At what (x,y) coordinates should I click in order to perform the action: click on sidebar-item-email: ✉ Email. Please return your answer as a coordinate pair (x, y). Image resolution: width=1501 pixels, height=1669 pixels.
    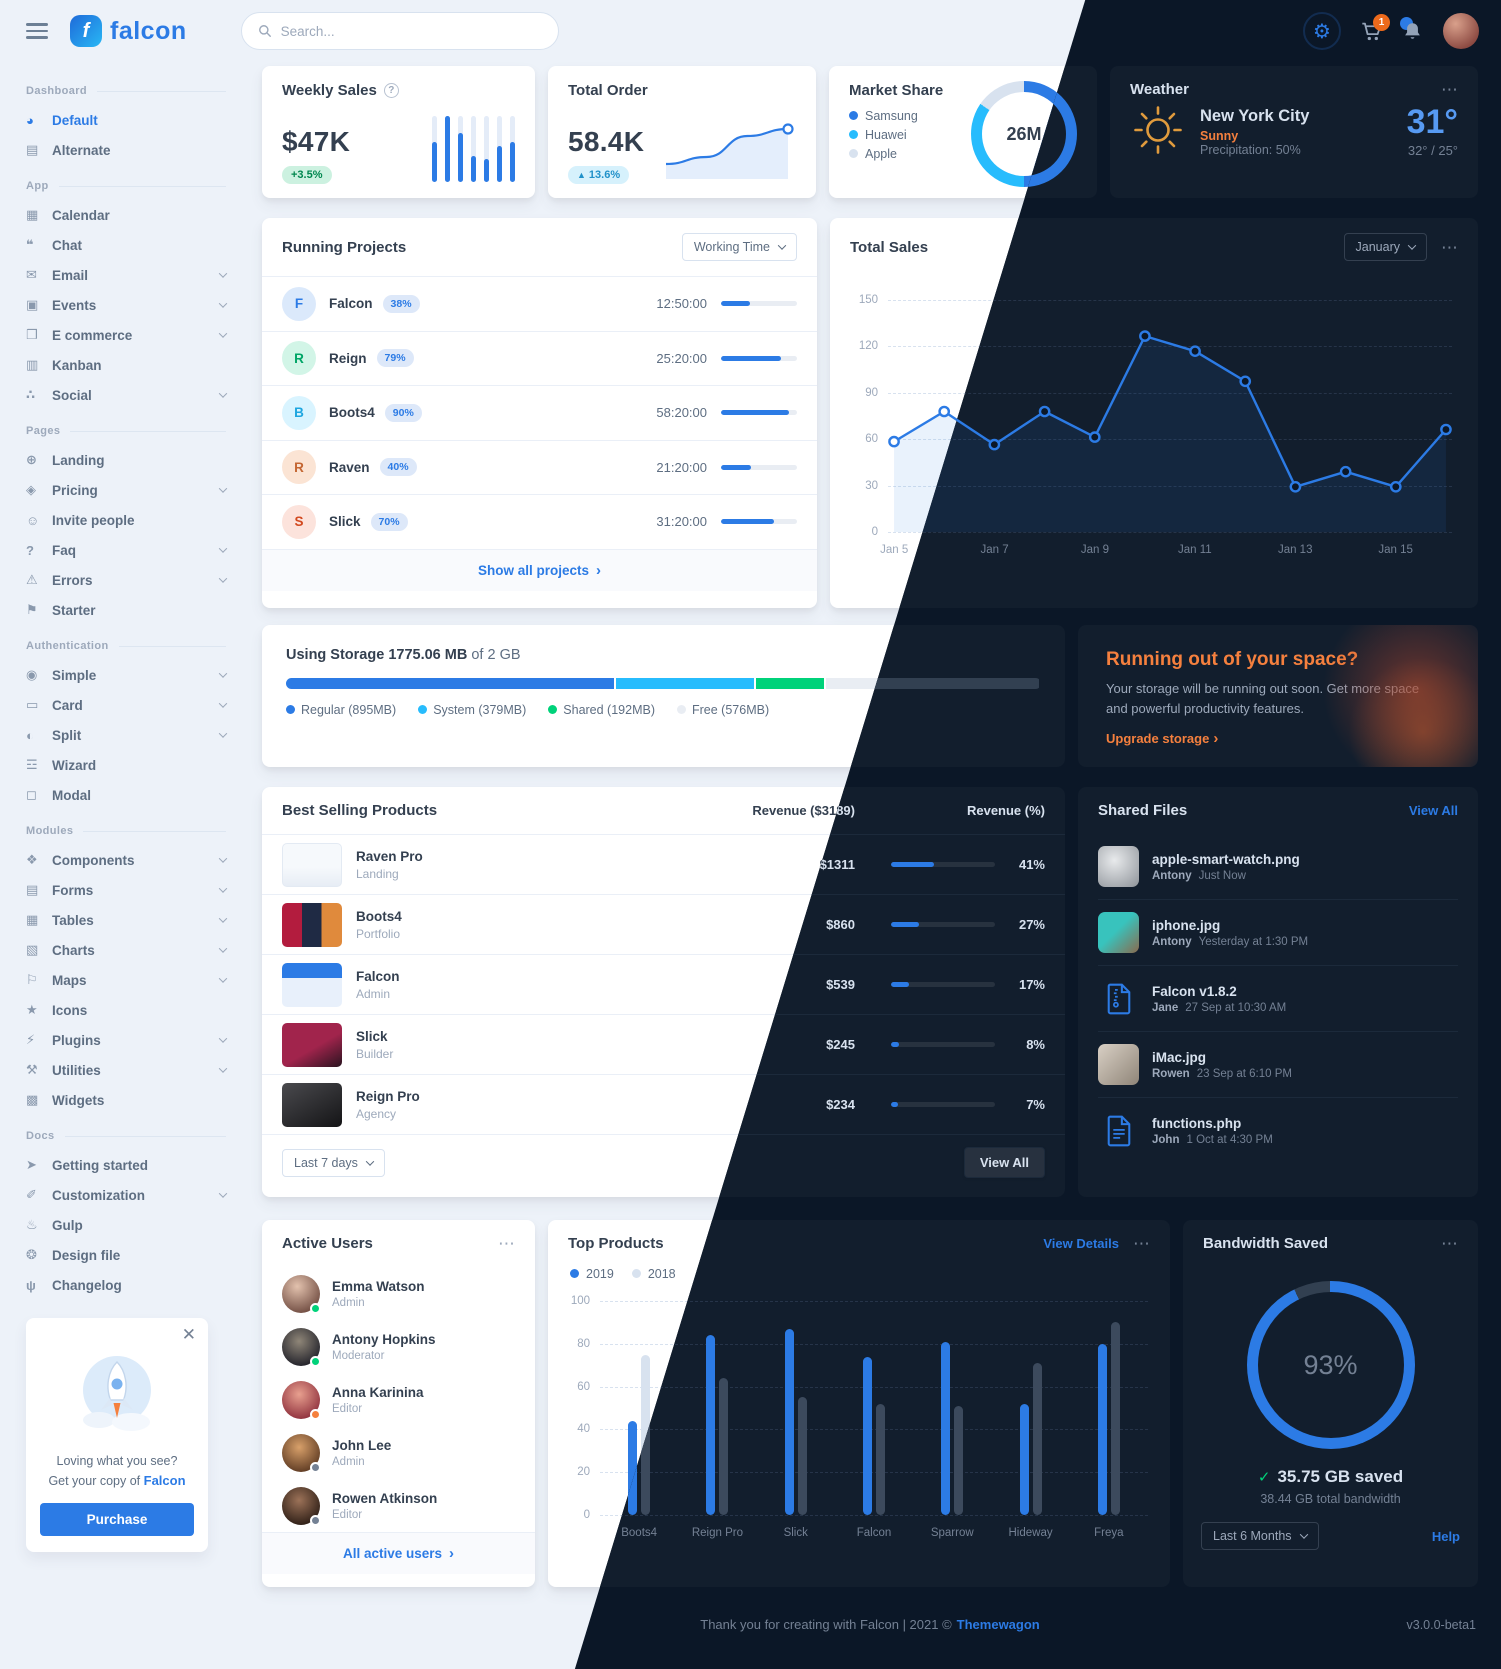
    Looking at the image, I should click on (127, 275).